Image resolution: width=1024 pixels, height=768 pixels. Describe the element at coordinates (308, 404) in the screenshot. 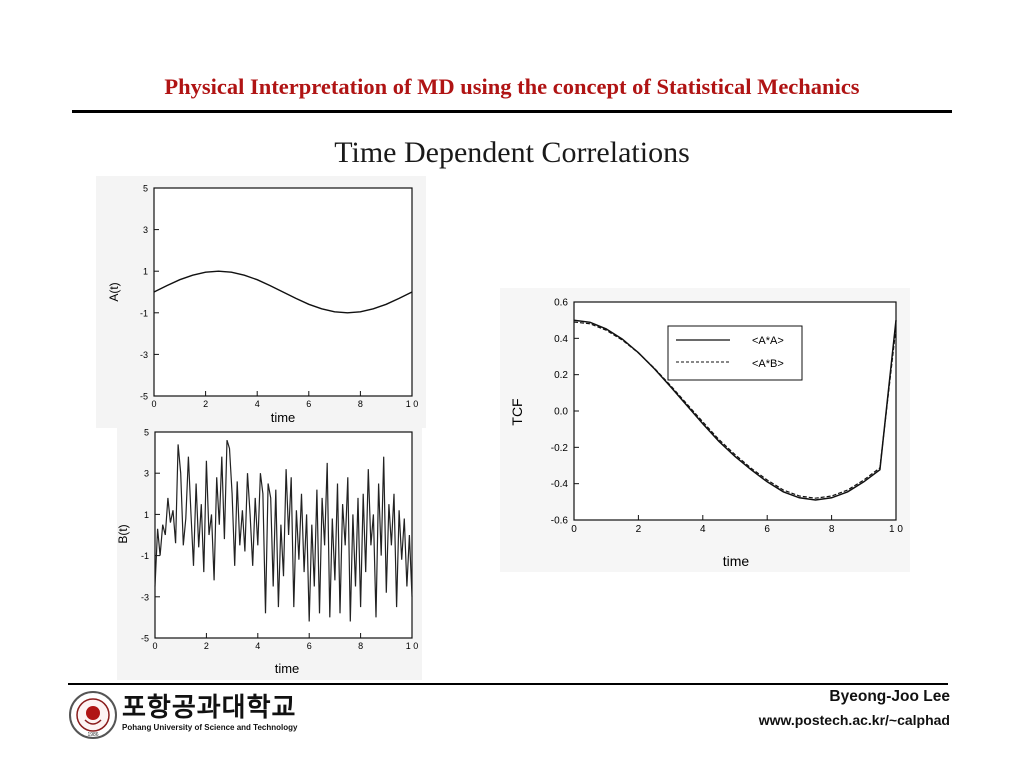

I see `chart-a-xtick-label: 6` at that location.